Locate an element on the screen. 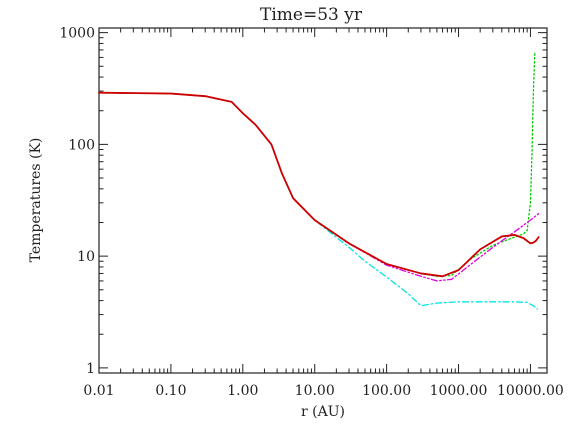 The height and width of the screenshot is (436, 581). y-tick-label: 100 is located at coordinates (81, 145).